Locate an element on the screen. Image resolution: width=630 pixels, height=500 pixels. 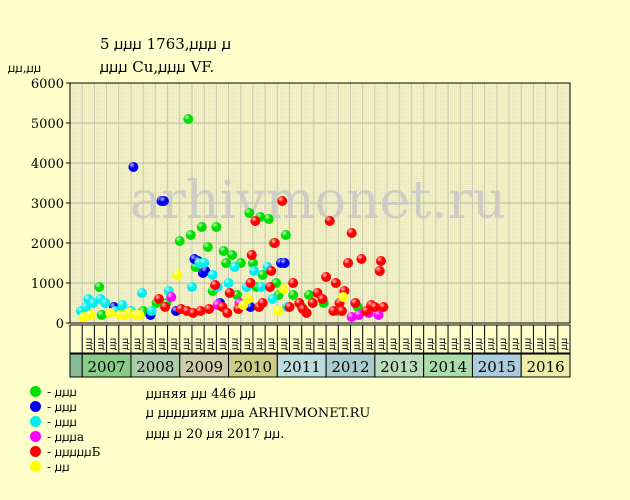
year-tick-label: 2014 is located at coordinates (448, 367).